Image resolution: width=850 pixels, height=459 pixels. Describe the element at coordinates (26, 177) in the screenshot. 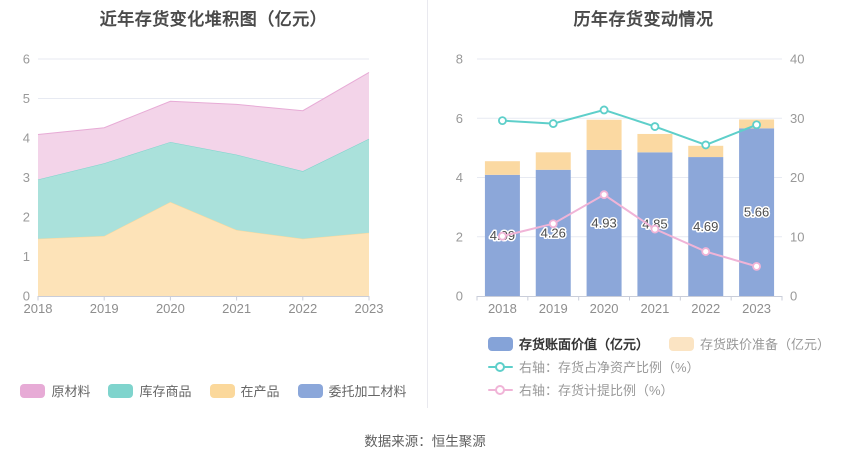

I see `svg-text: 3` at that location.